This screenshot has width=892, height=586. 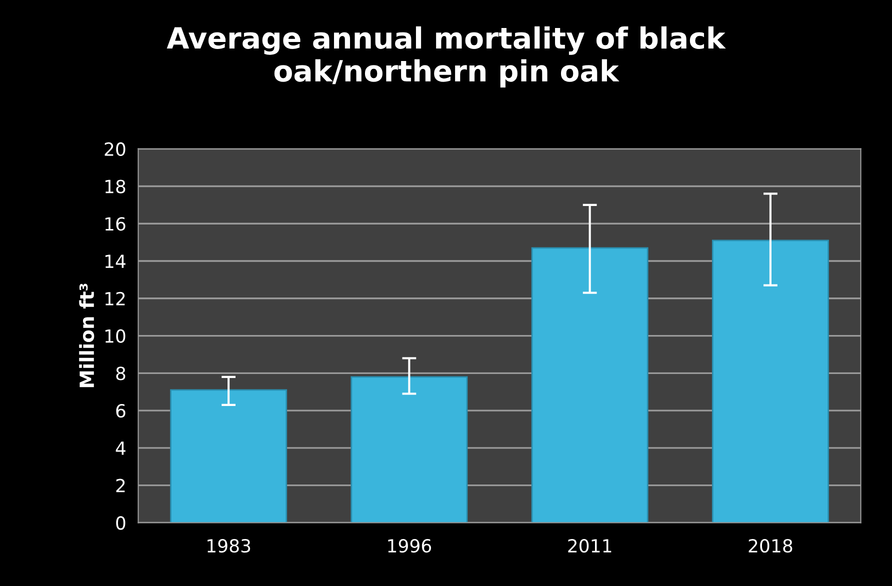 What do you see at coordinates (229, 546) in the screenshot?
I see `x-tick-label: 1983` at bounding box center [229, 546].